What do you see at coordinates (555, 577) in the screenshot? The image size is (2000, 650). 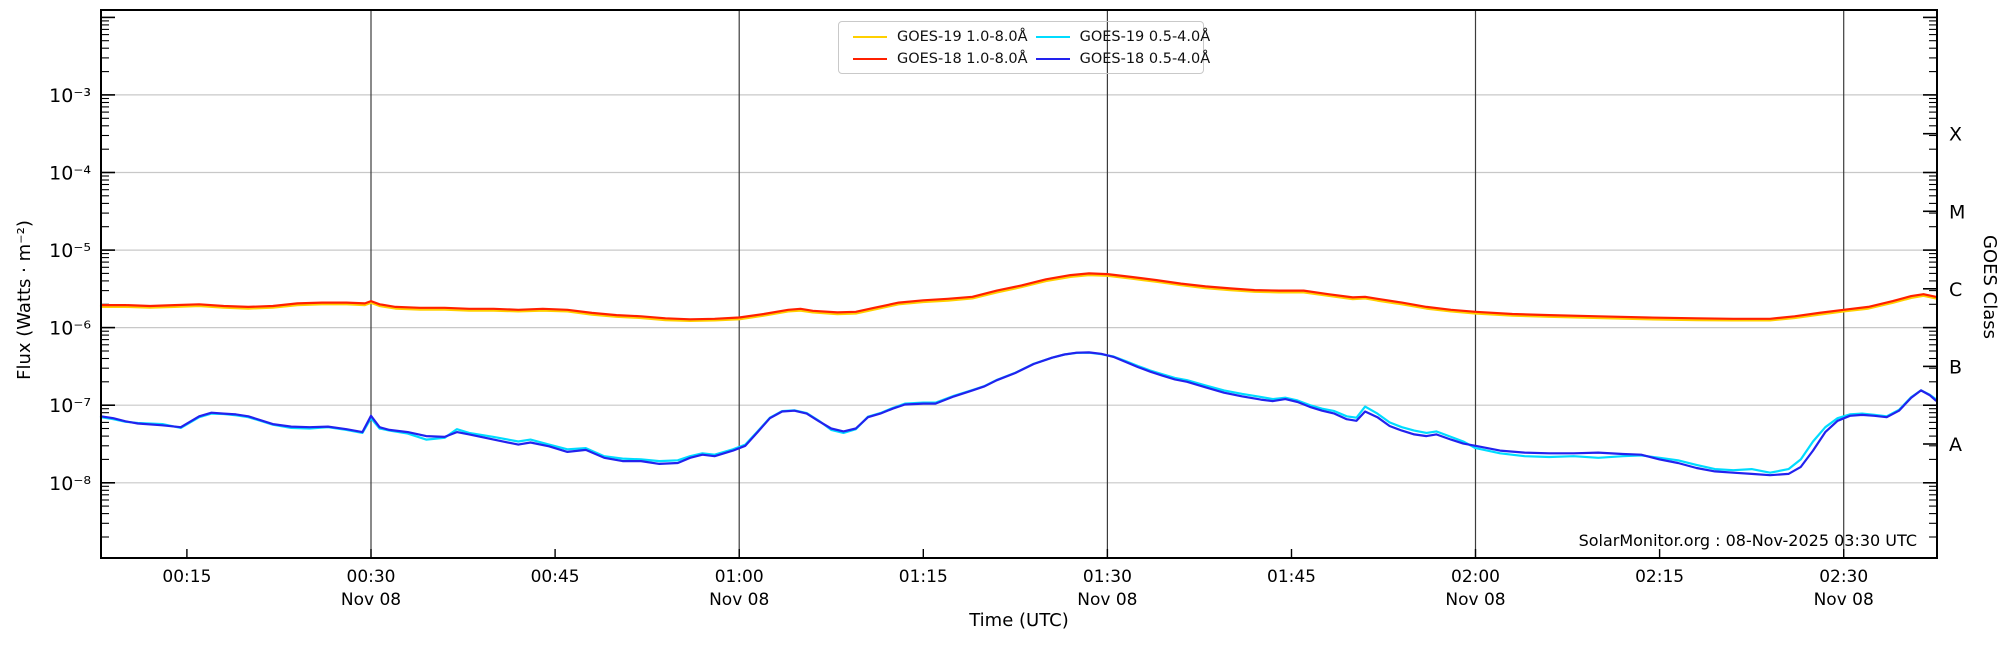 I see `x-tick-label: 00:45` at bounding box center [555, 577].